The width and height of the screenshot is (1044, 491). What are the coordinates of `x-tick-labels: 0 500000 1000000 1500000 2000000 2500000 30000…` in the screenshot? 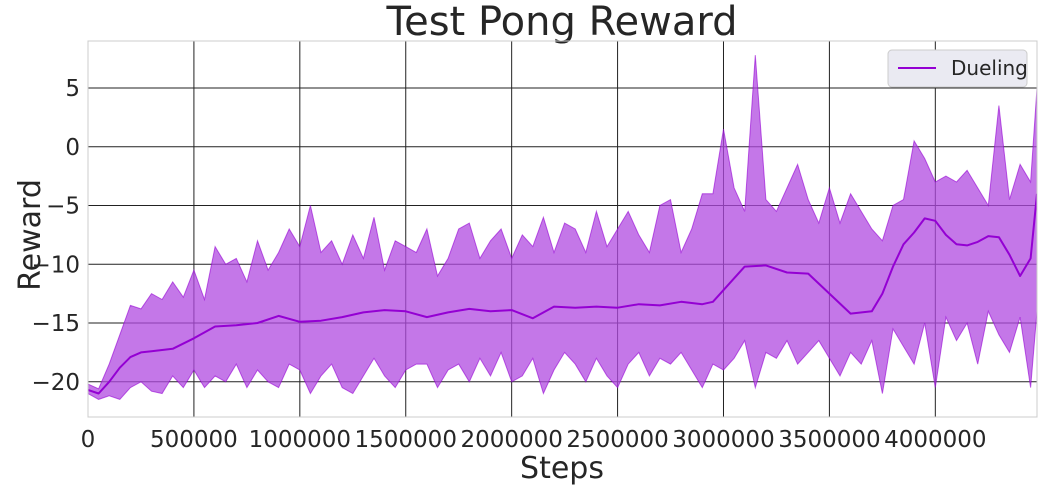 It's located at (534, 440).